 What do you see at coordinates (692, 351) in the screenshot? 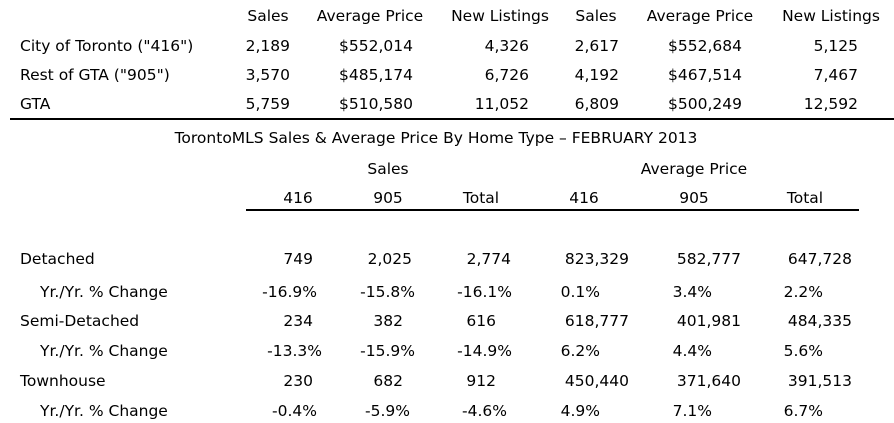
I see `cell: 4.4%` at bounding box center [692, 351].